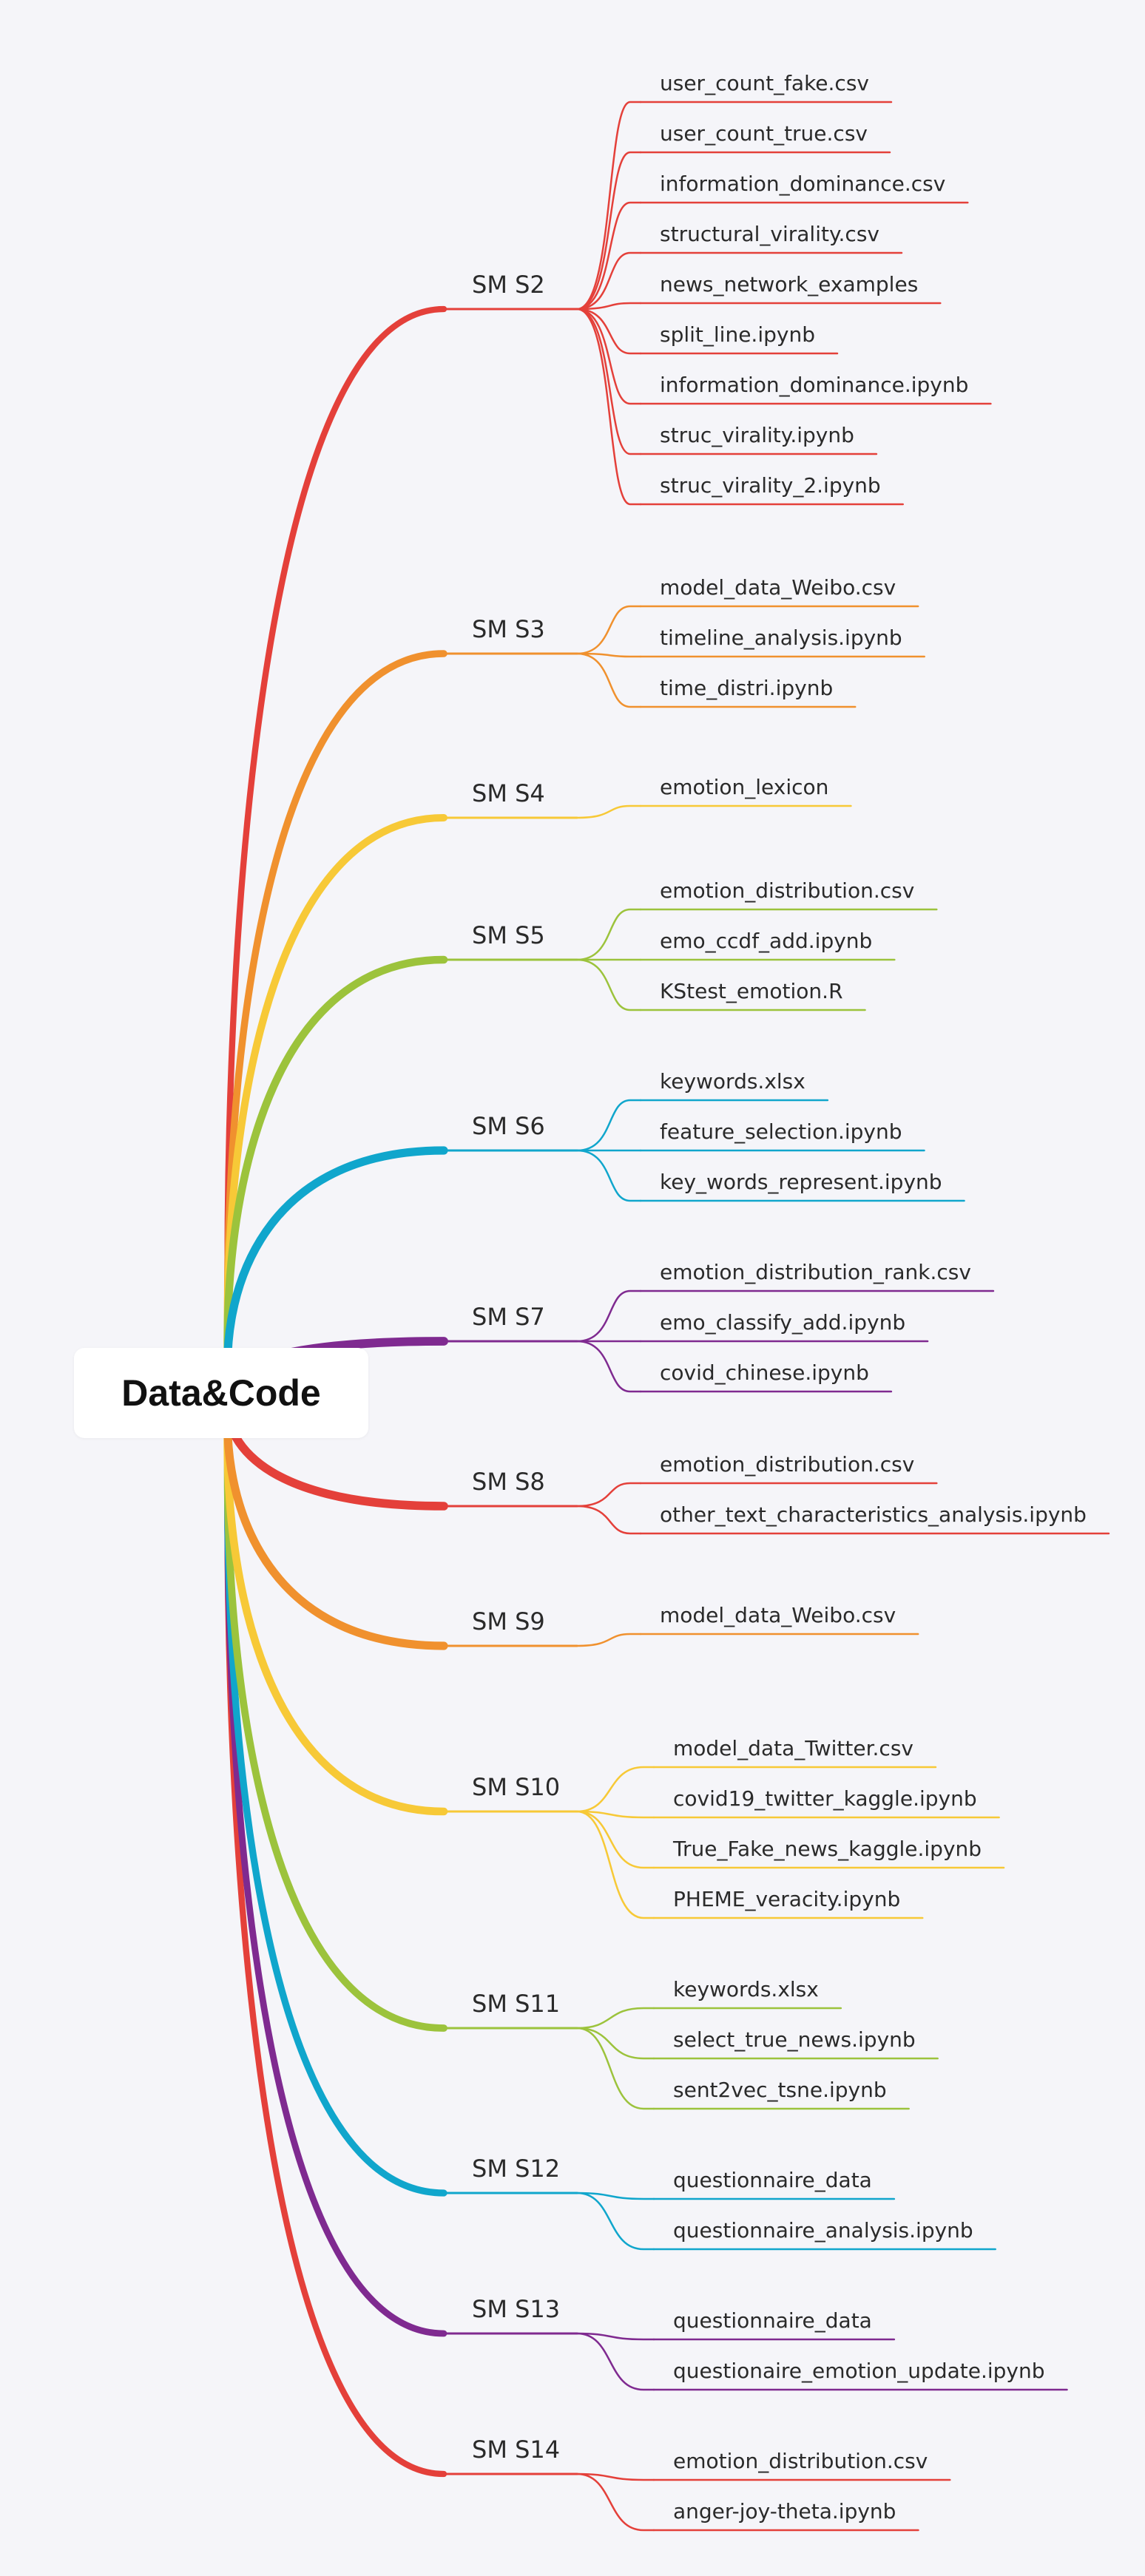 This screenshot has height=2576, width=1145. I want to click on file-label: KStest_emotion.R, so click(751, 991).